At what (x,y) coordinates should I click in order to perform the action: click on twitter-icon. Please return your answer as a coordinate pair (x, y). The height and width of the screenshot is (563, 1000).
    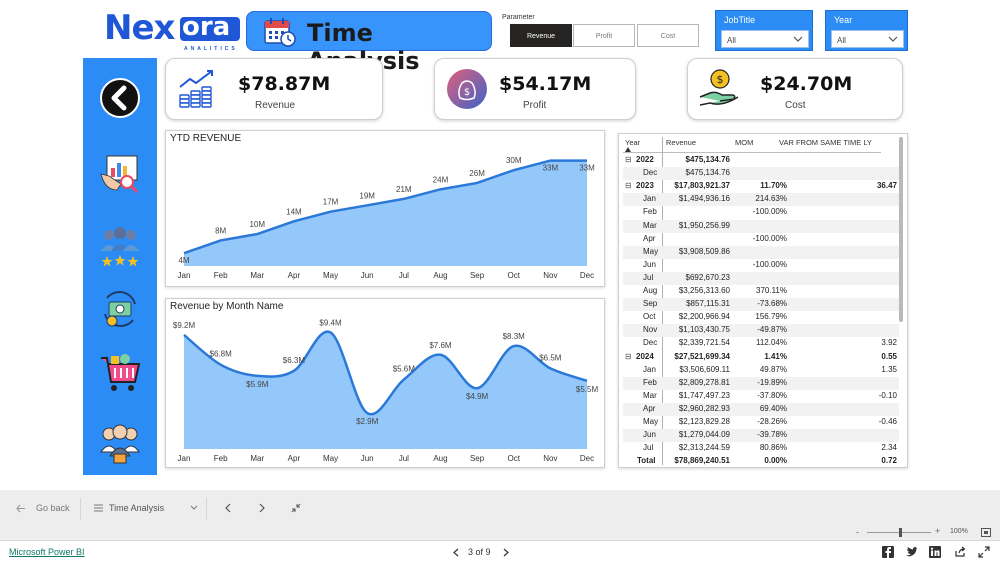
    Looking at the image, I should click on (911, 552).